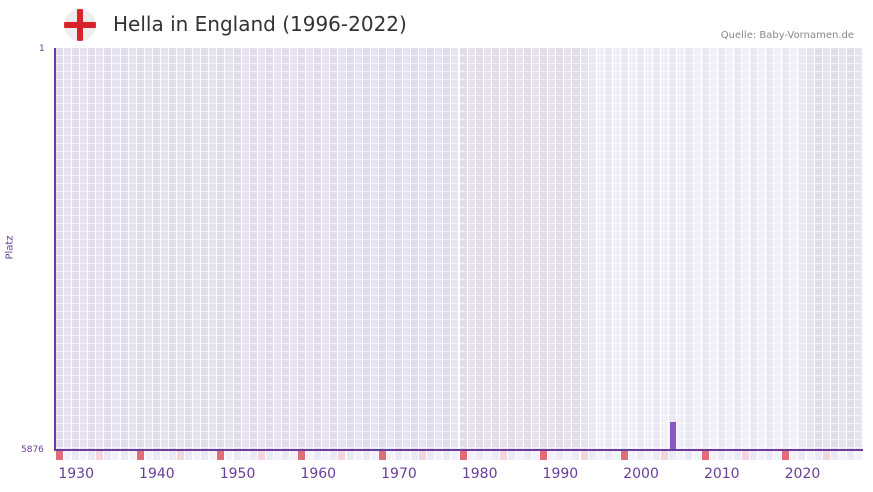 This screenshot has width=873, height=492. What do you see at coordinates (10, 247) in the screenshot?
I see `y-axis-label: Platz` at bounding box center [10, 247].